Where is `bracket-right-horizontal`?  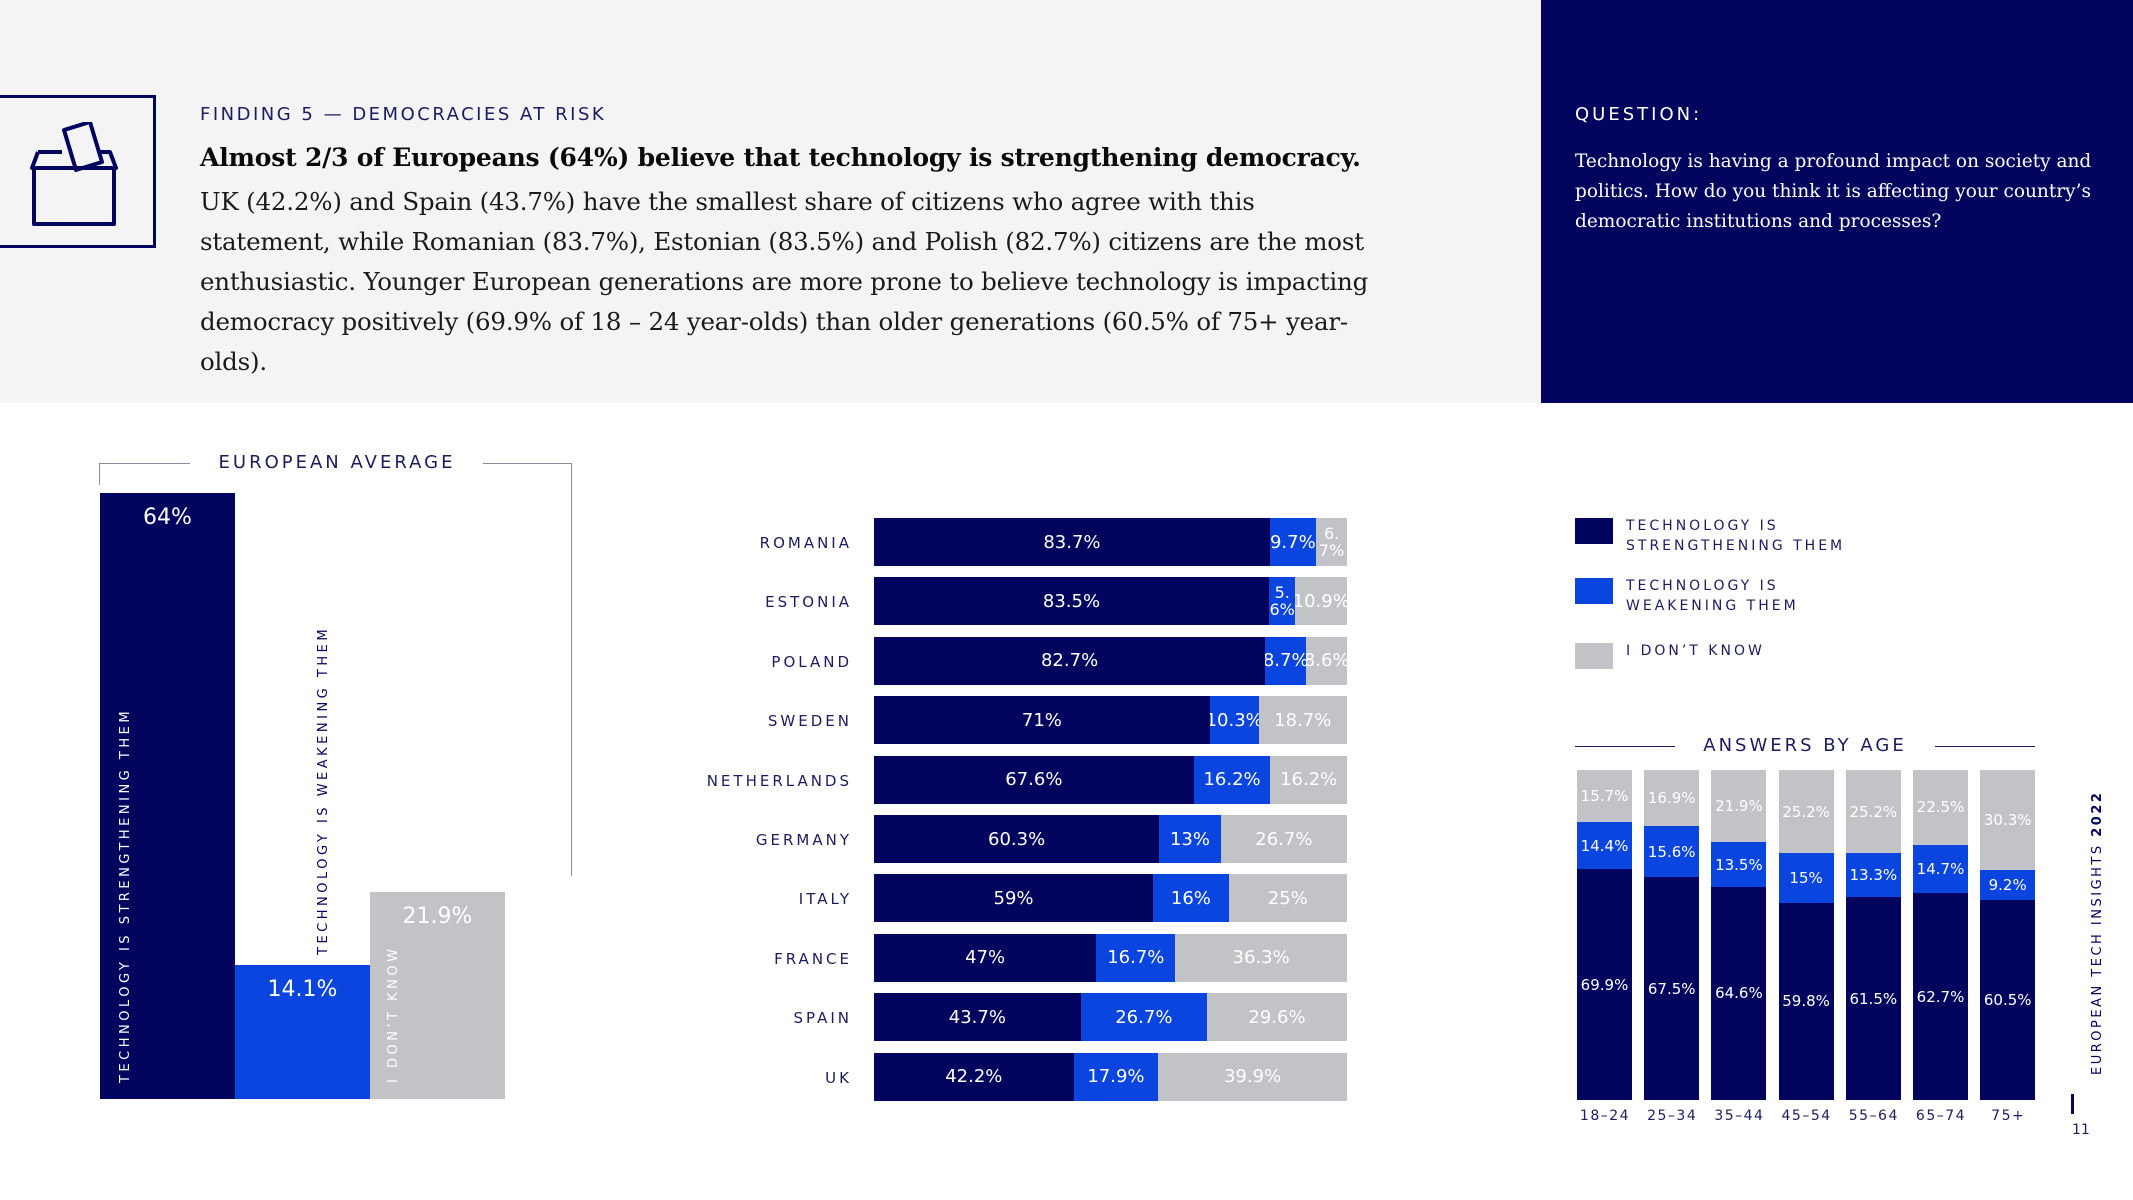 bracket-right-horizontal is located at coordinates (527, 463).